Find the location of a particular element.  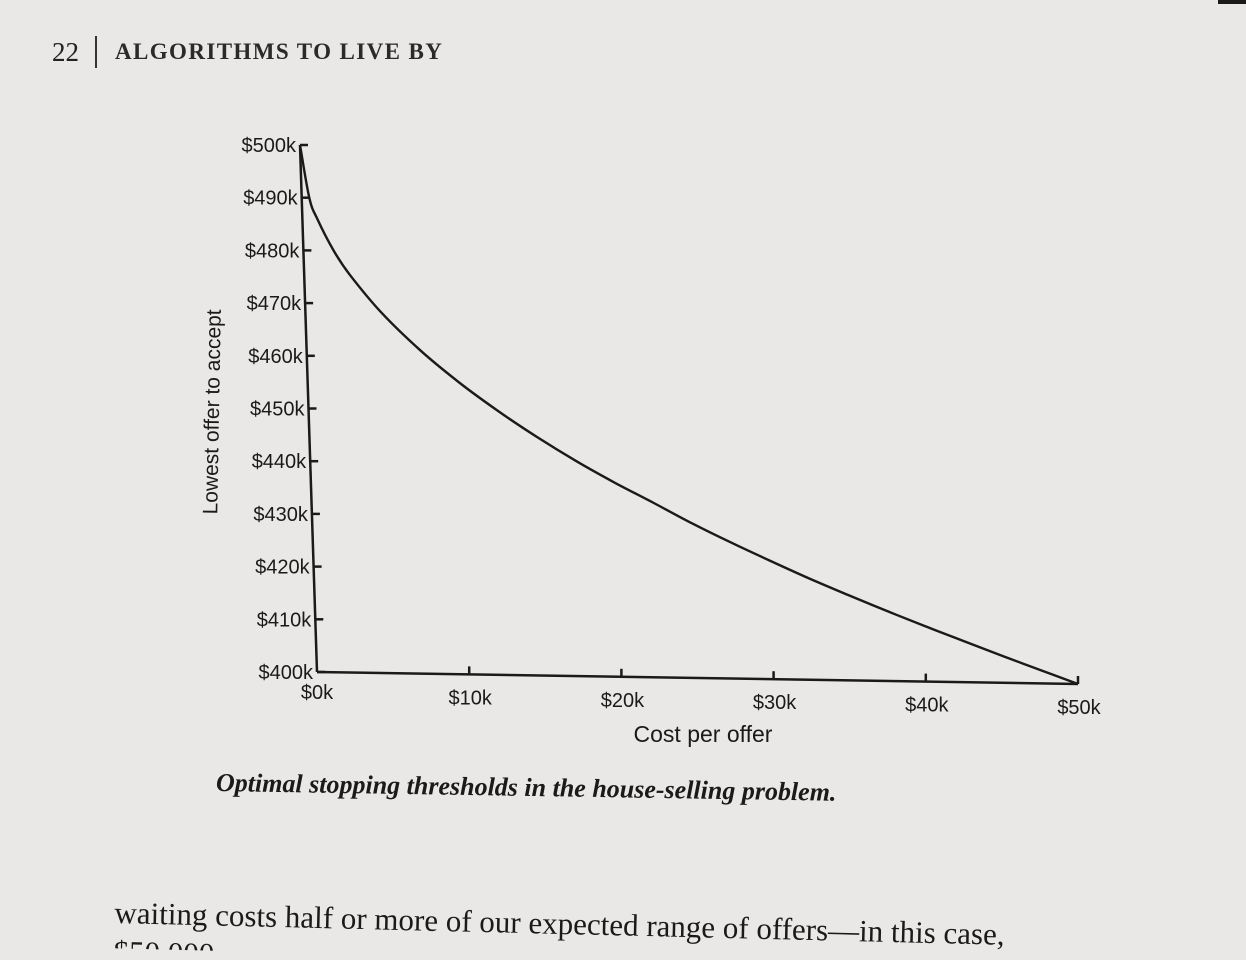

y-tick-label: $500k is located at coordinates (269, 146).